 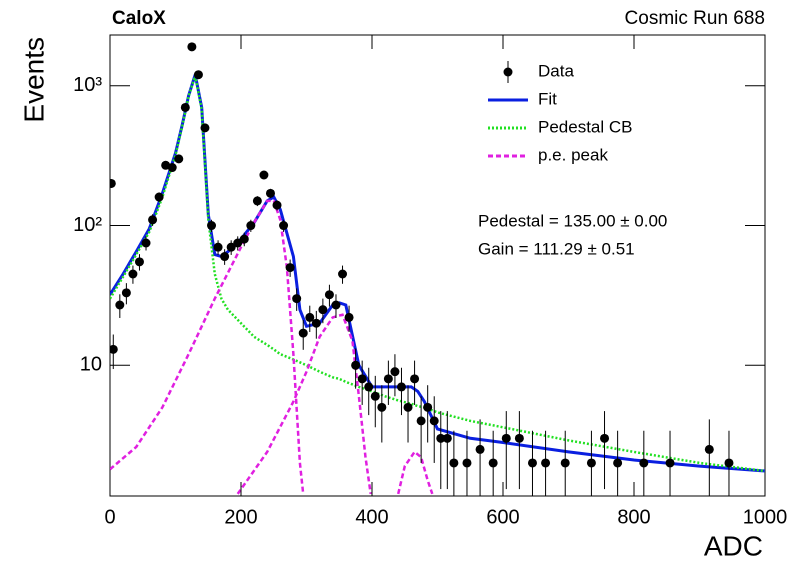 I want to click on legend-label: Fit, so click(x=547, y=98).